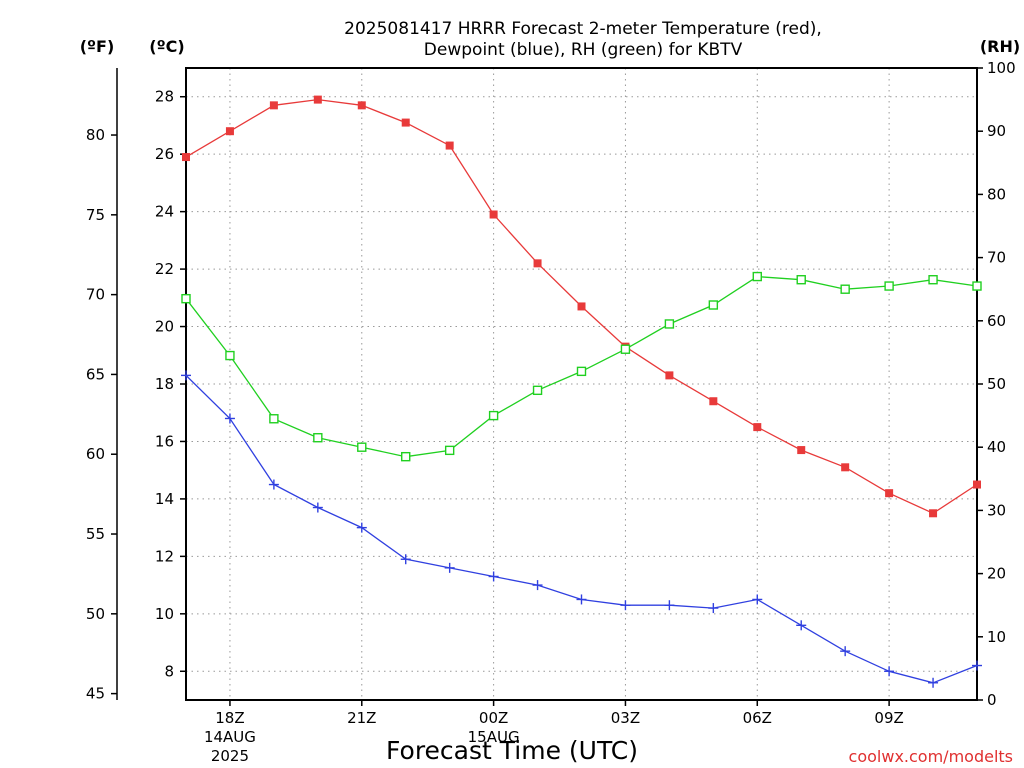 The width and height of the screenshot is (1024, 768). What do you see at coordinates (164, 556) in the screenshot?
I see `celsius-tick-label: 12` at bounding box center [164, 556].